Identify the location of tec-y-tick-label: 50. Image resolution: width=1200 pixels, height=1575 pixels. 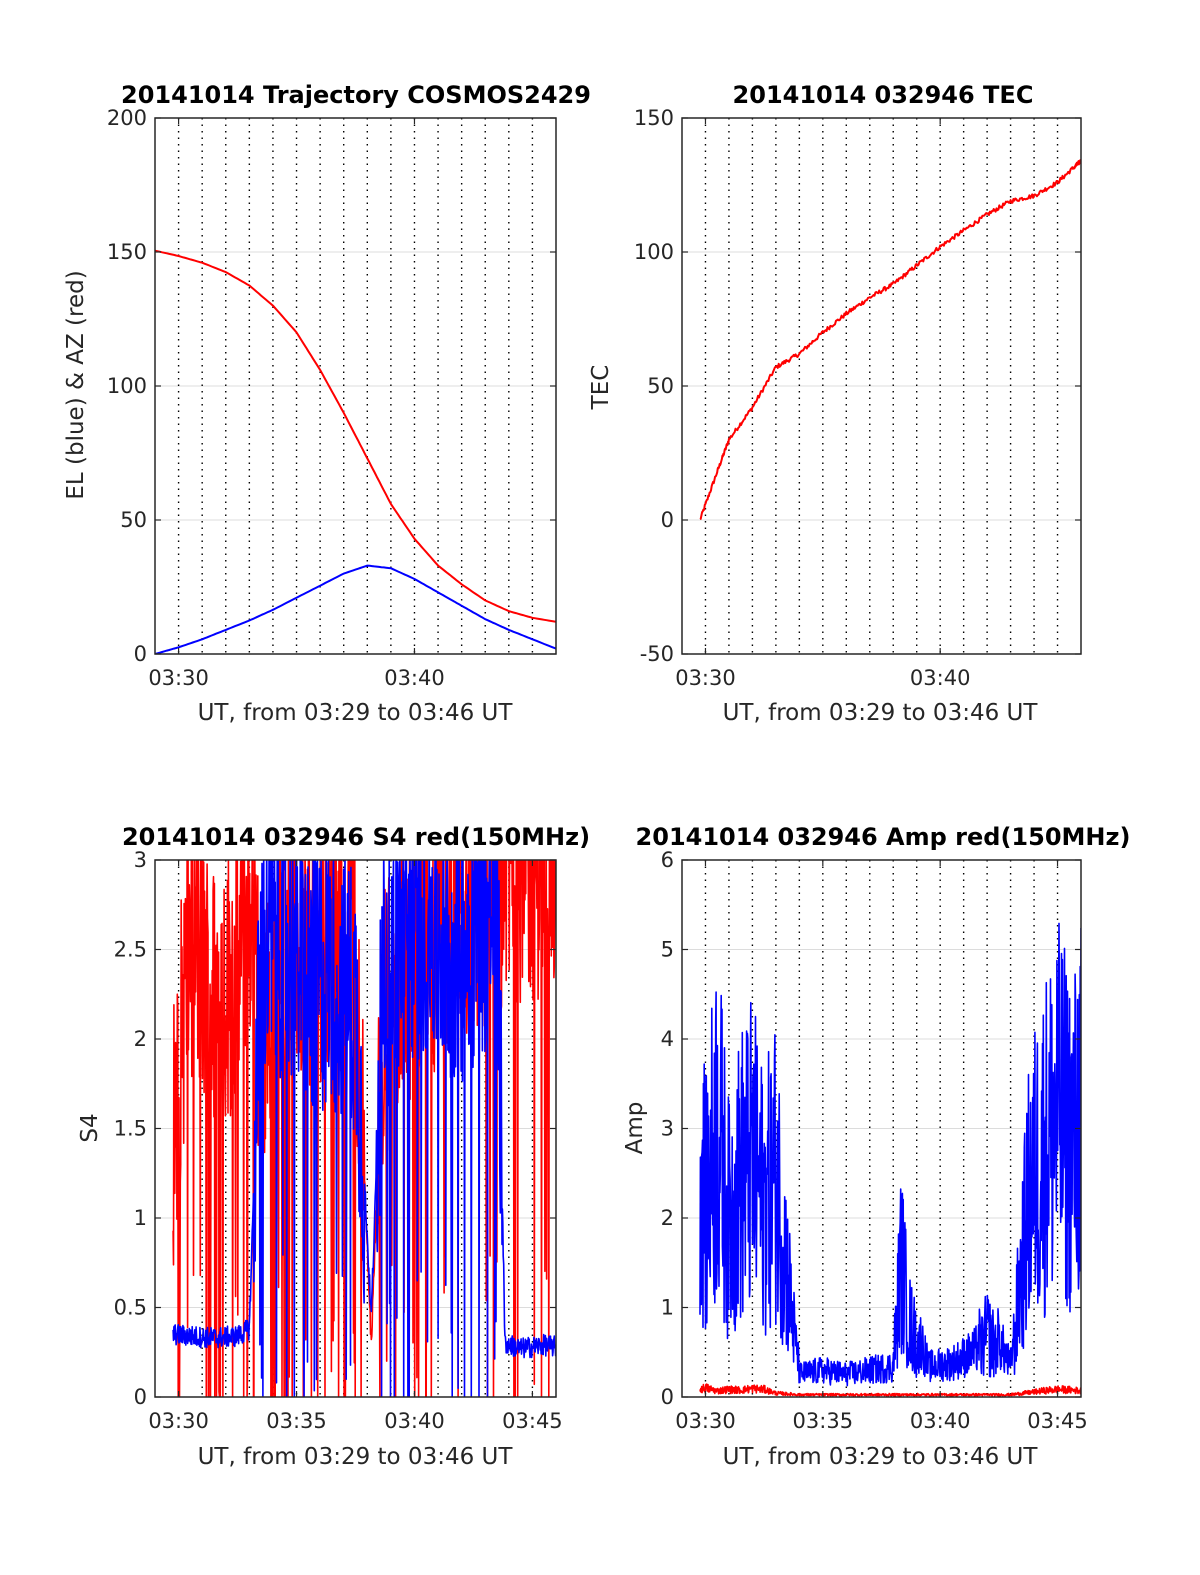
(660, 386).